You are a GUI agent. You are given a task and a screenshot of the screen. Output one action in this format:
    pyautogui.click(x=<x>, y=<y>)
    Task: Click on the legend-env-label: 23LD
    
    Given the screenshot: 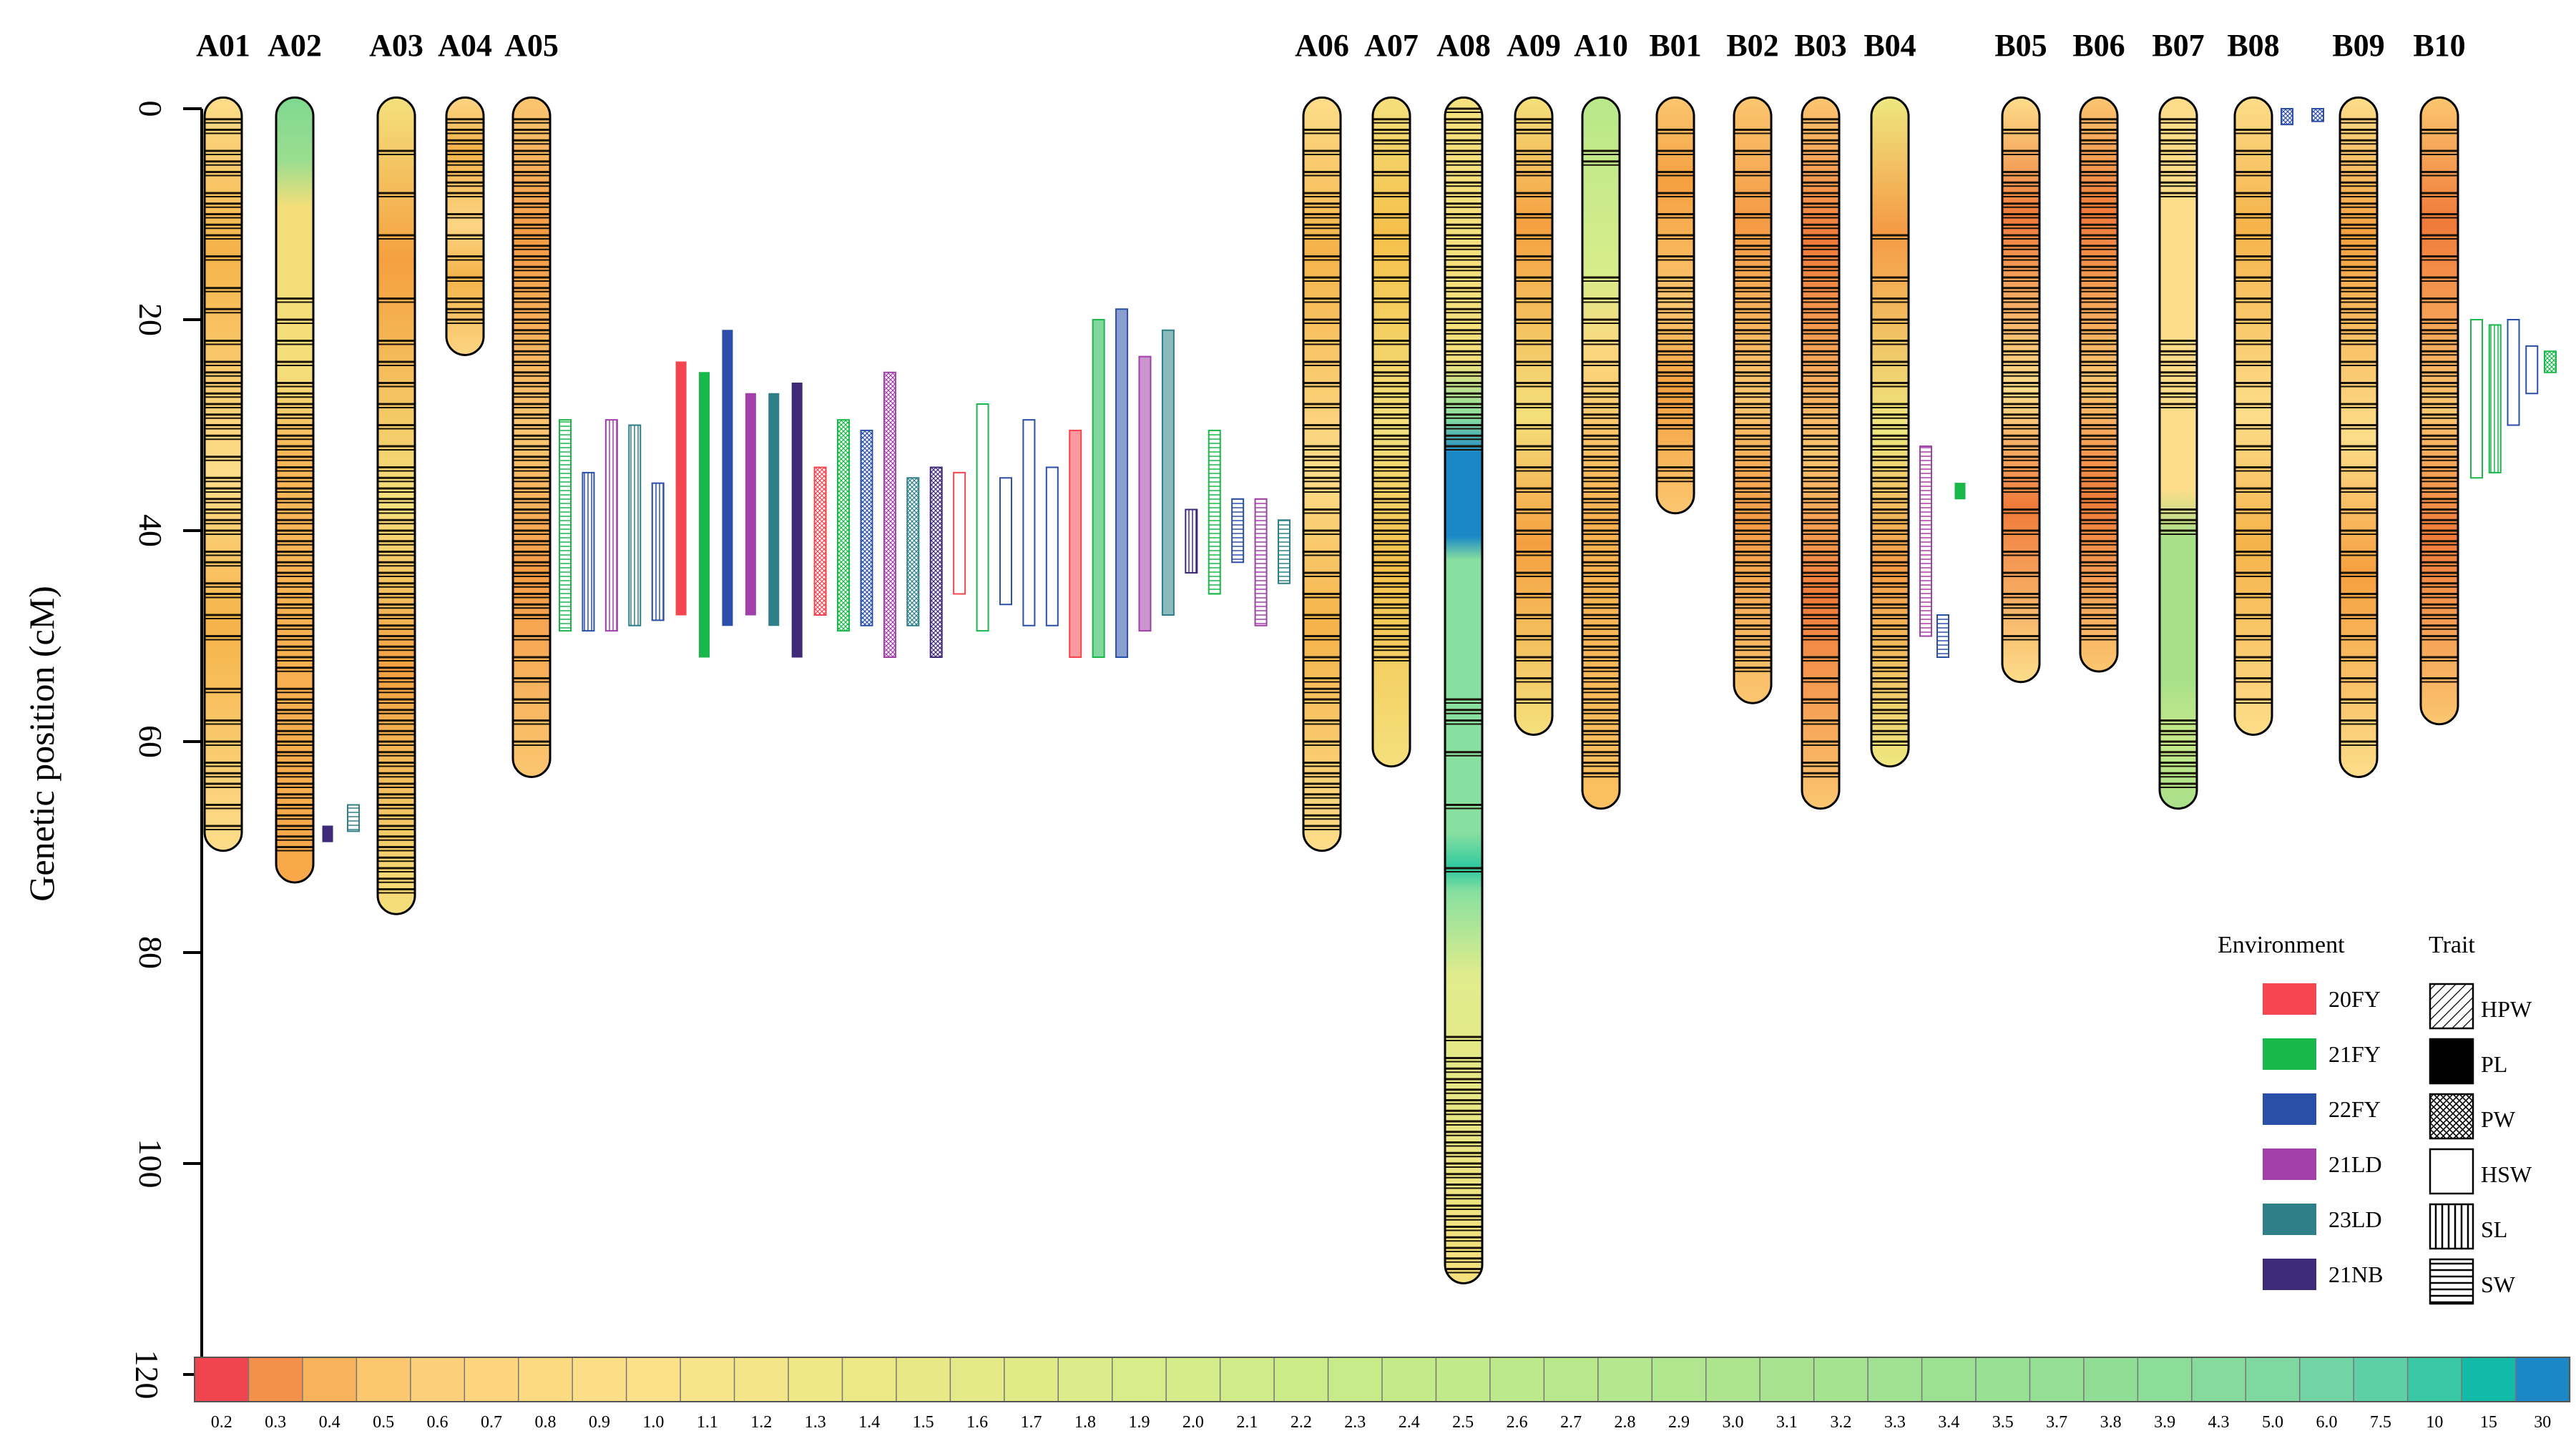 What is the action you would take?
    pyautogui.click(x=2355, y=1219)
    